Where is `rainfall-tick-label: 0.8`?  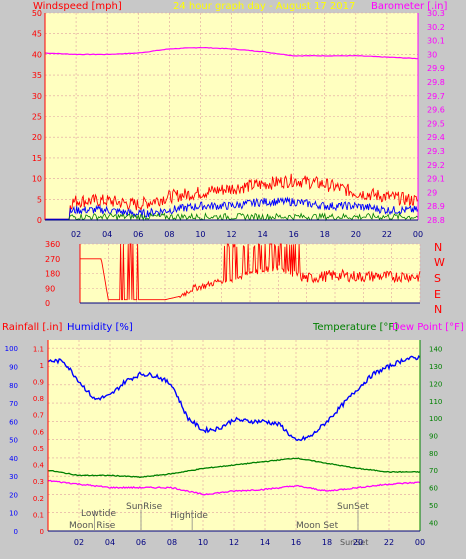
rainfall-tick-label: 0.8 is located at coordinates (38, 399).